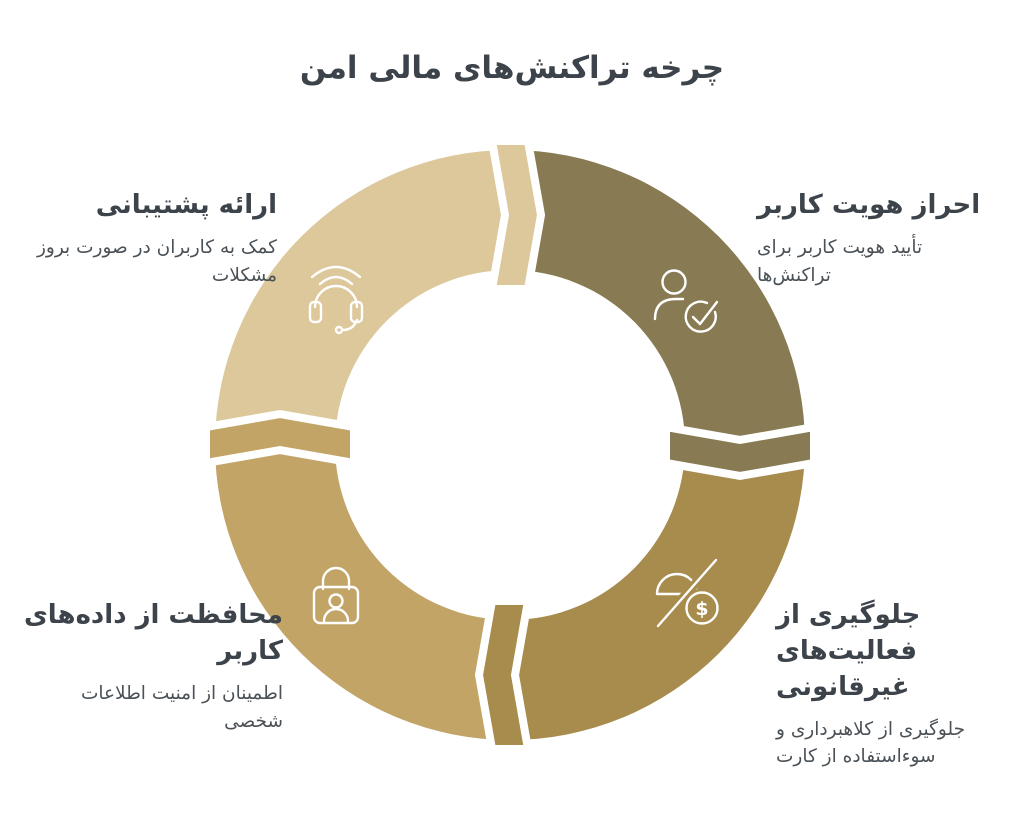 The width and height of the screenshot is (1024, 816). I want to click on dollar-symbol: $, so click(701, 609).